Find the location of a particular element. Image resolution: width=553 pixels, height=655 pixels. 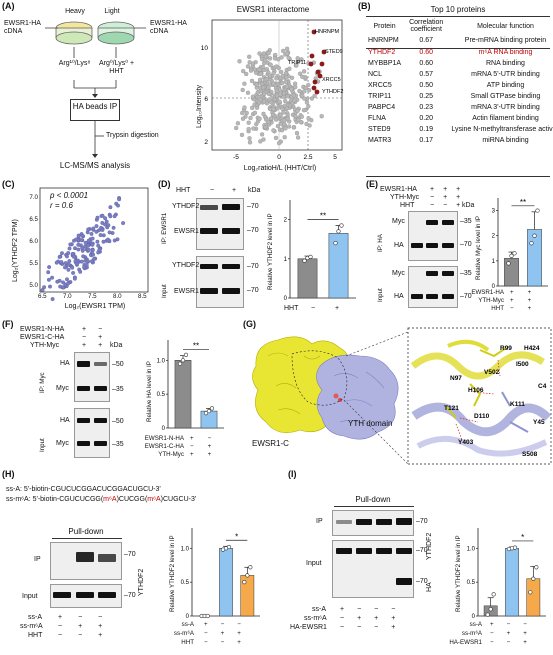

h-ip-label: IP is located at coordinates (37, 559).